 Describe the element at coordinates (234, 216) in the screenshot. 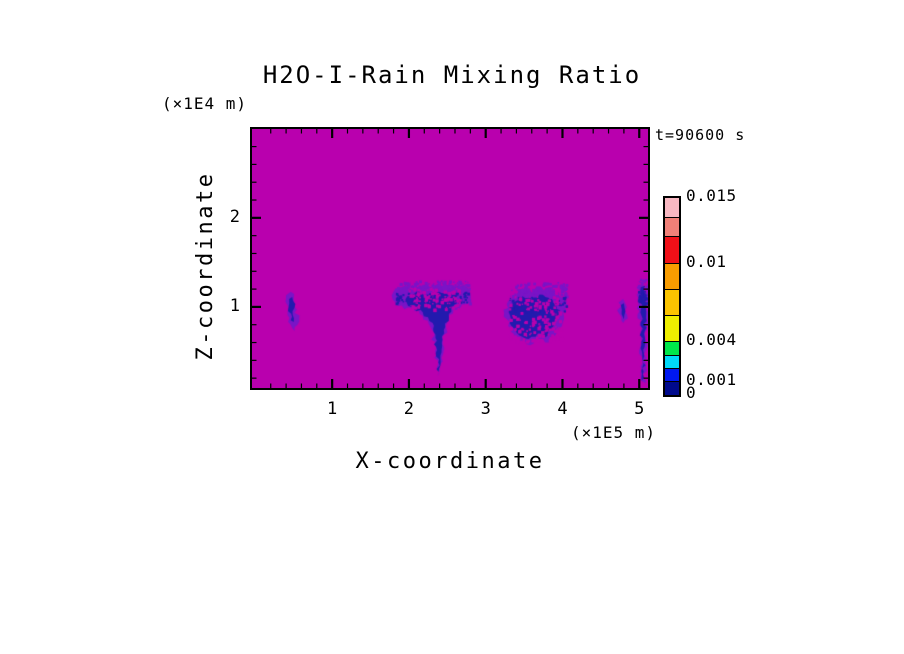

I see `z-tick-label: 2` at that location.